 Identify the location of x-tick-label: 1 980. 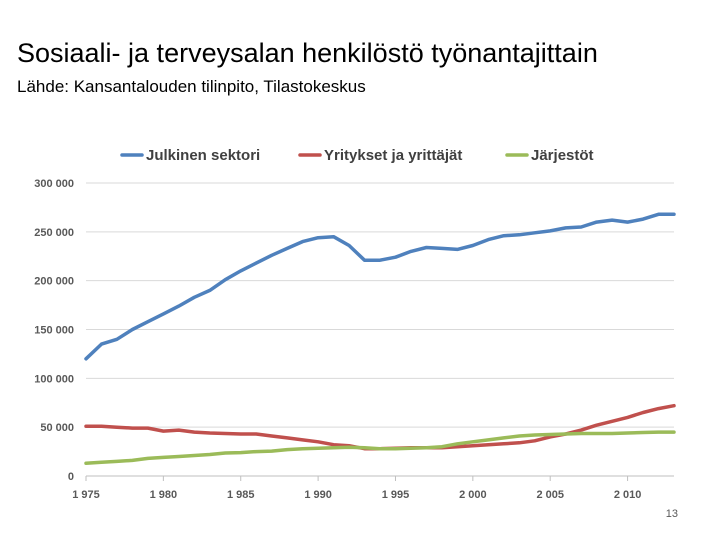
(164, 495).